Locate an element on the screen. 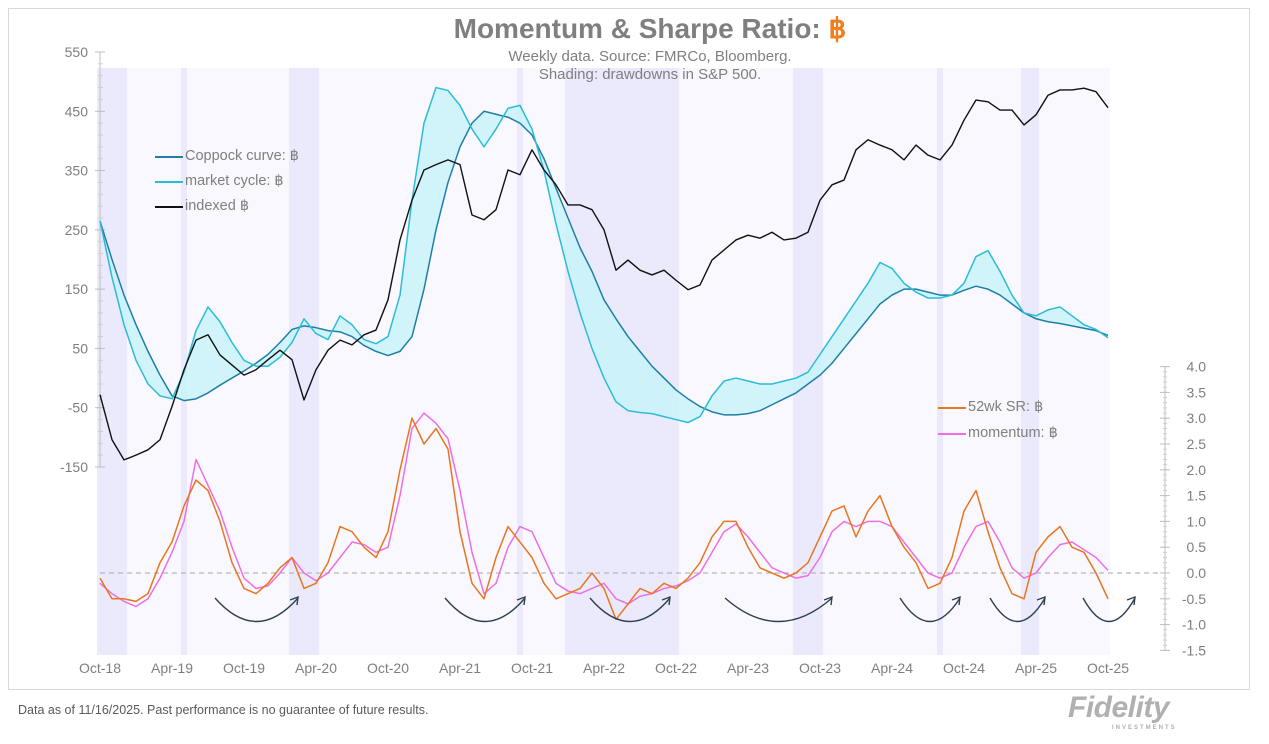 This screenshot has height=744, width=1269. x-axis-tick-label: Apr-22 is located at coordinates (604, 668).